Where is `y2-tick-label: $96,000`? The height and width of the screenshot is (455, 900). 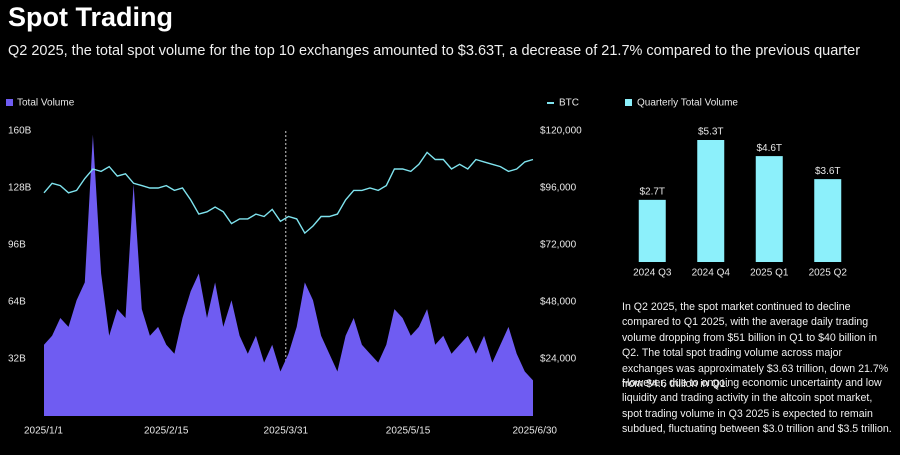 y2-tick-label: $96,000 is located at coordinates (558, 188).